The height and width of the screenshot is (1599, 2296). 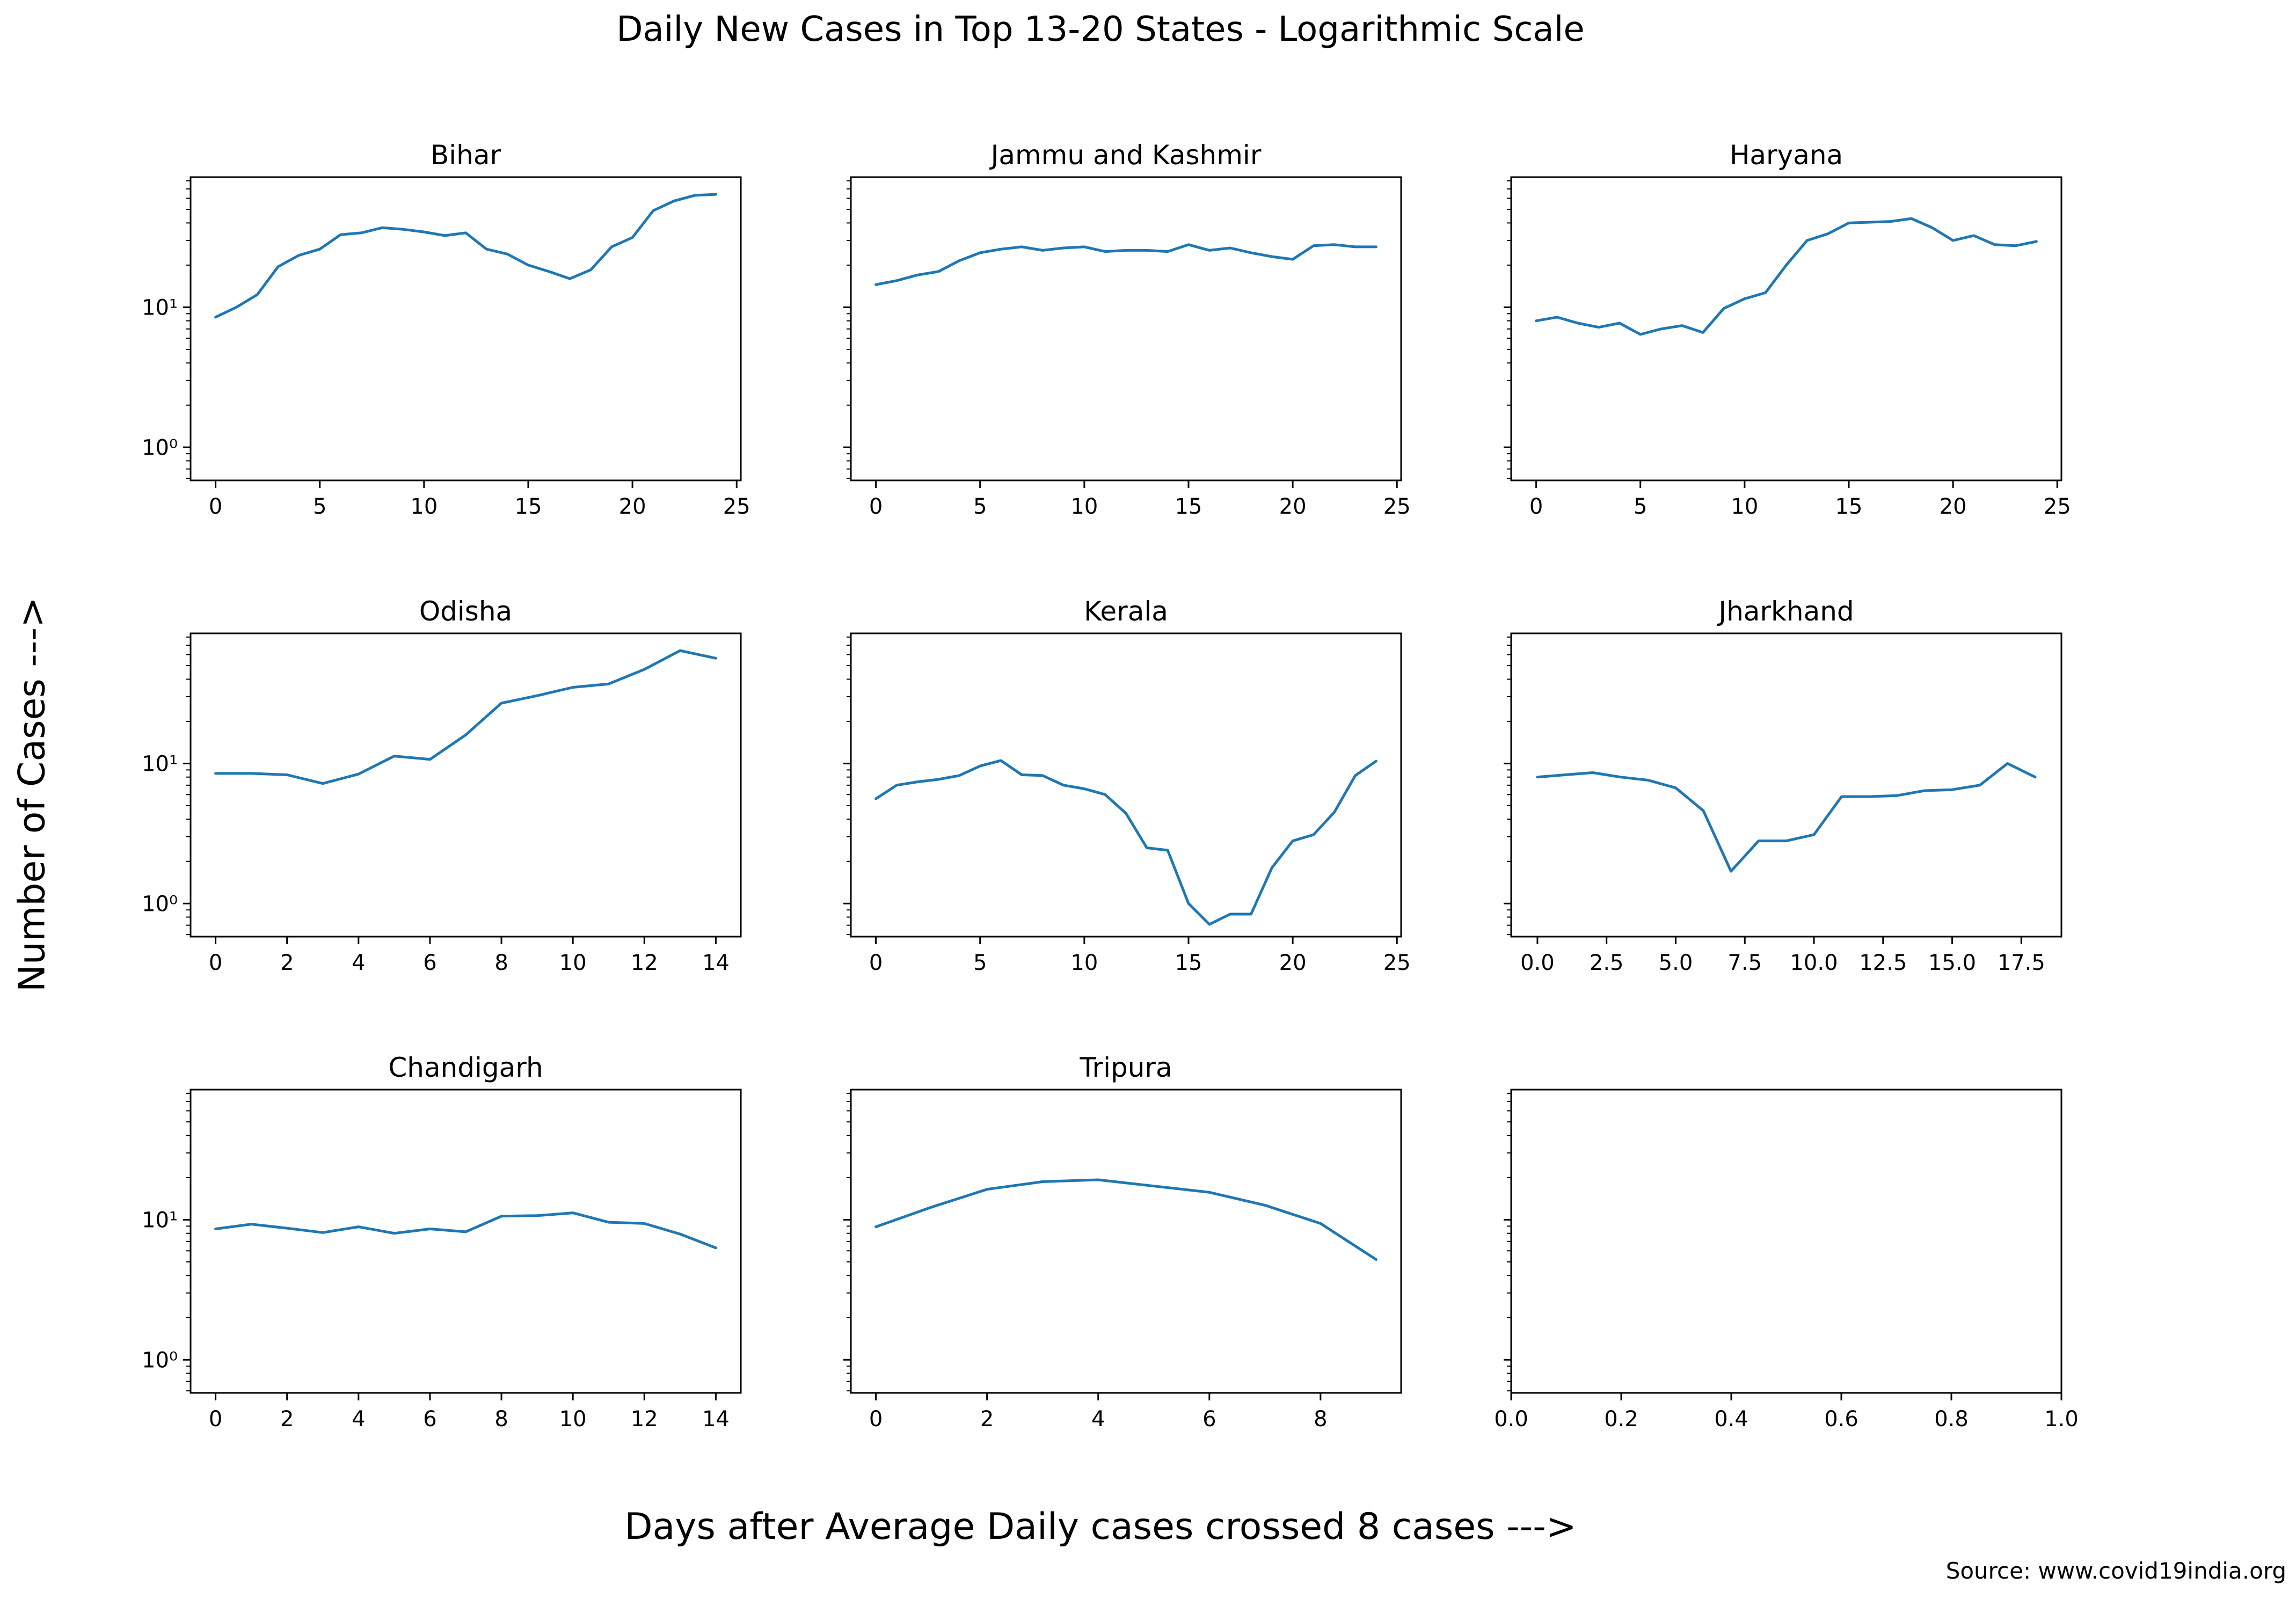 What do you see at coordinates (1125, 1067) in the screenshot?
I see `subplot-title: Tripura` at bounding box center [1125, 1067].